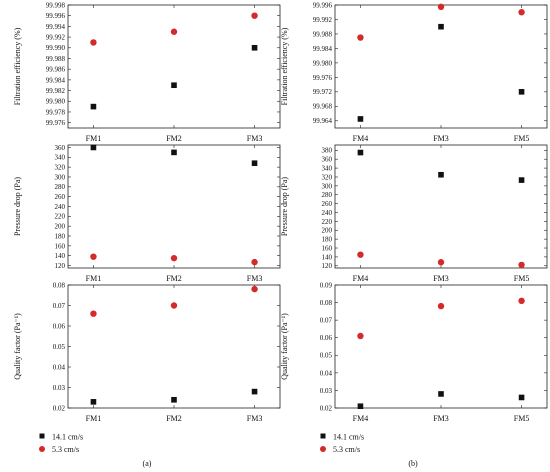 This screenshot has height=472, width=550. Describe the element at coordinates (326, 303) in the screenshot. I see `y-tick-label: 0.08` at that location.